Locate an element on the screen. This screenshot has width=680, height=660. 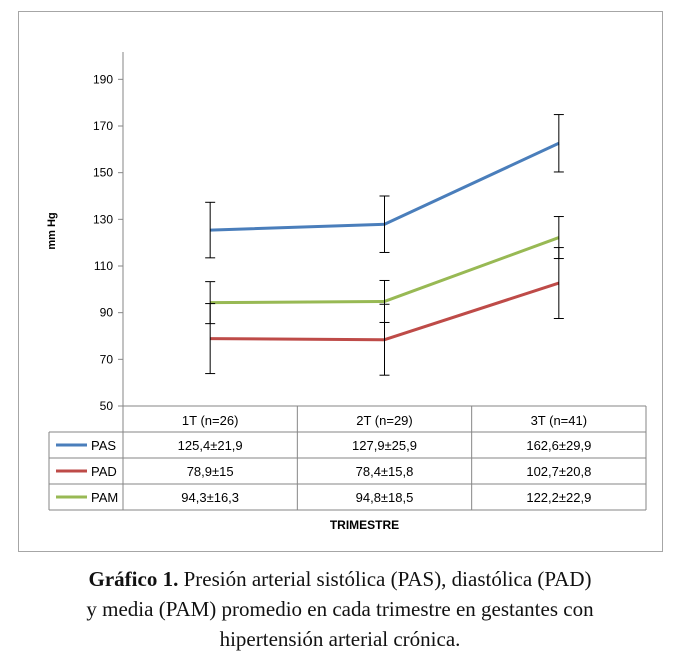
x-axis-title: TRIMESTRE is located at coordinates (364, 525).